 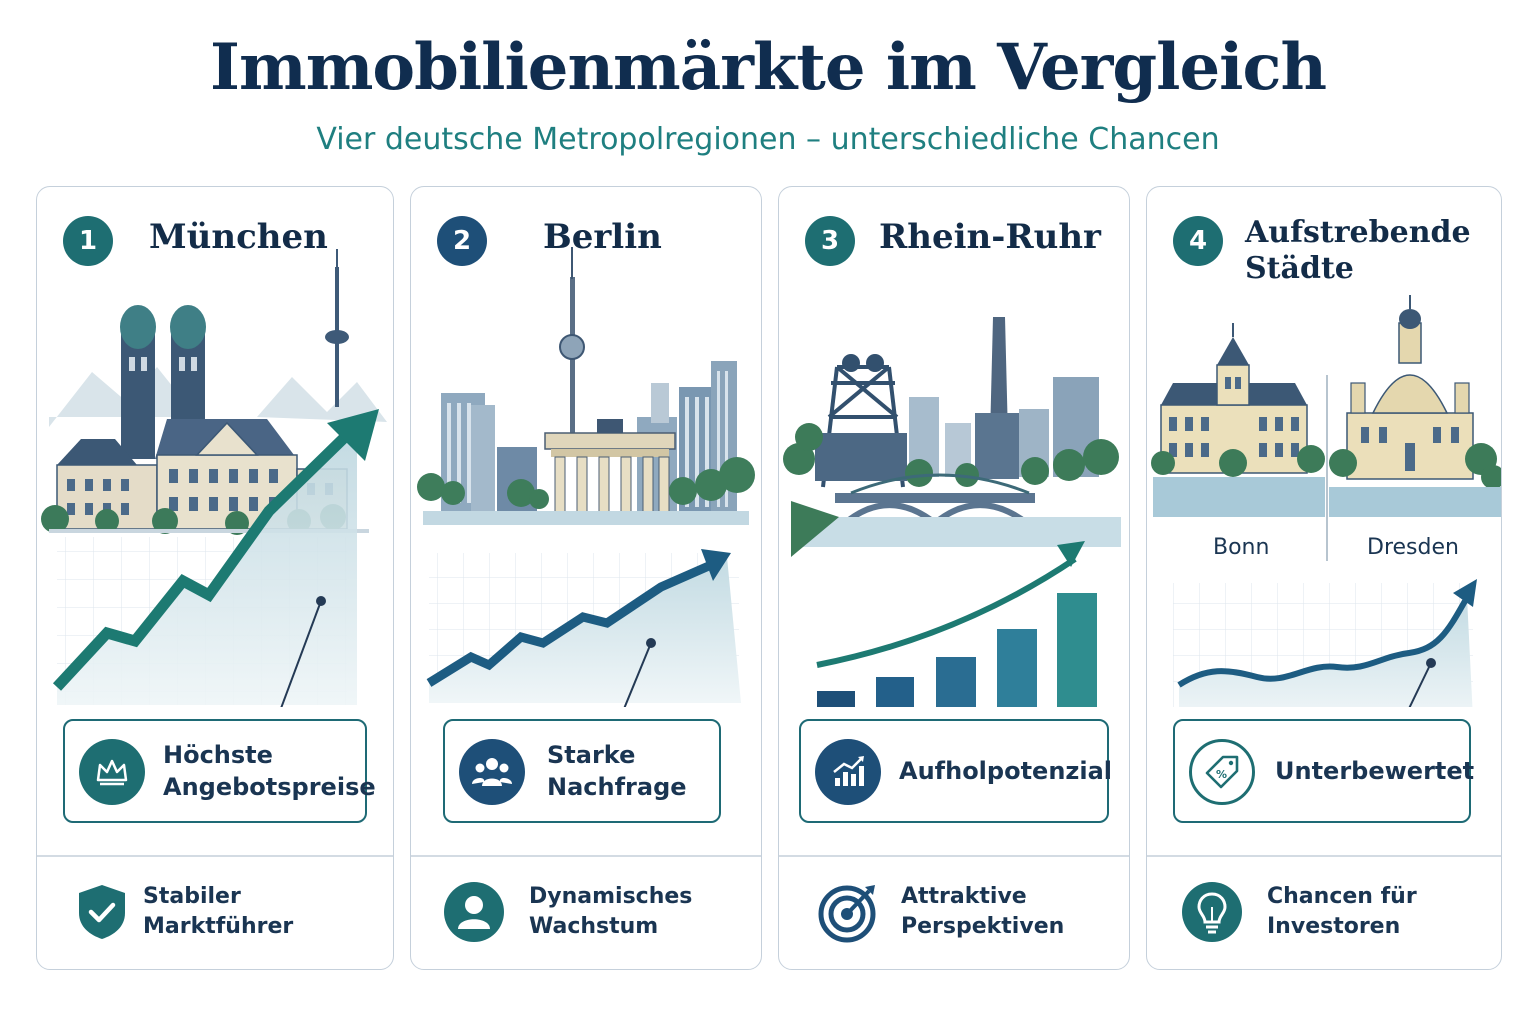 I want to click on bottom-label: Dynamisches Wachstum, so click(x=611, y=911).